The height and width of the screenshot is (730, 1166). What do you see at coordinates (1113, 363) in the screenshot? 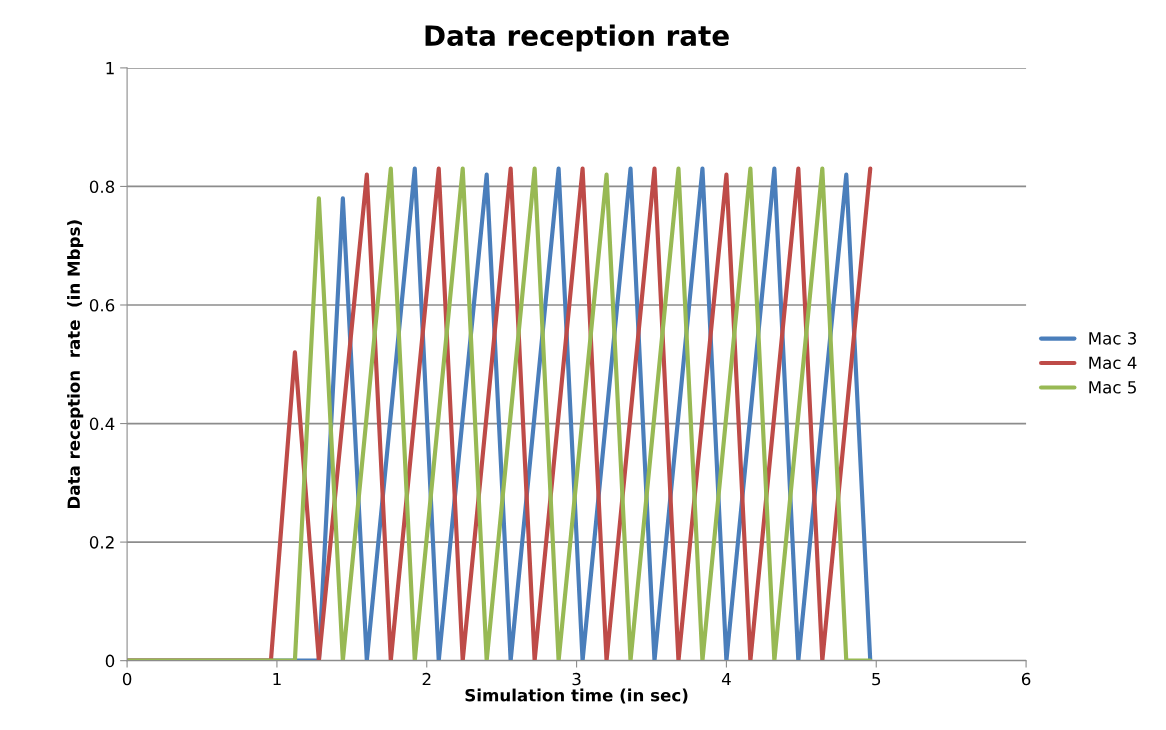
I see `legend-label: Mac 4` at bounding box center [1113, 363].